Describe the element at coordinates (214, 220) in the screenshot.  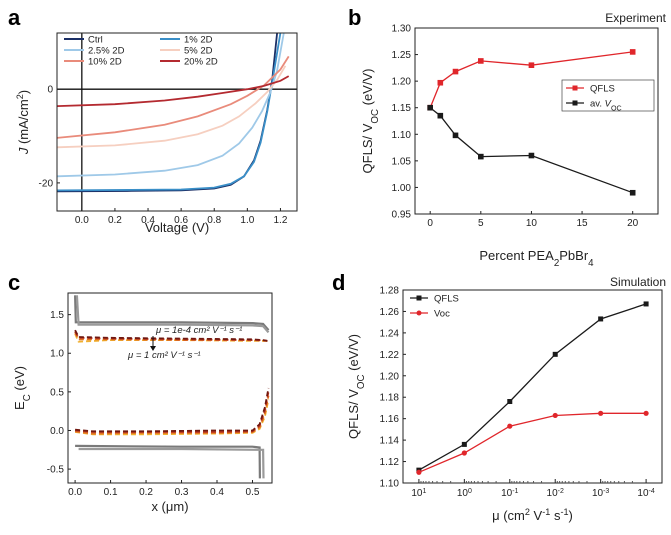
I see `panel-a-xtick-4-label: 0.8` at that location.